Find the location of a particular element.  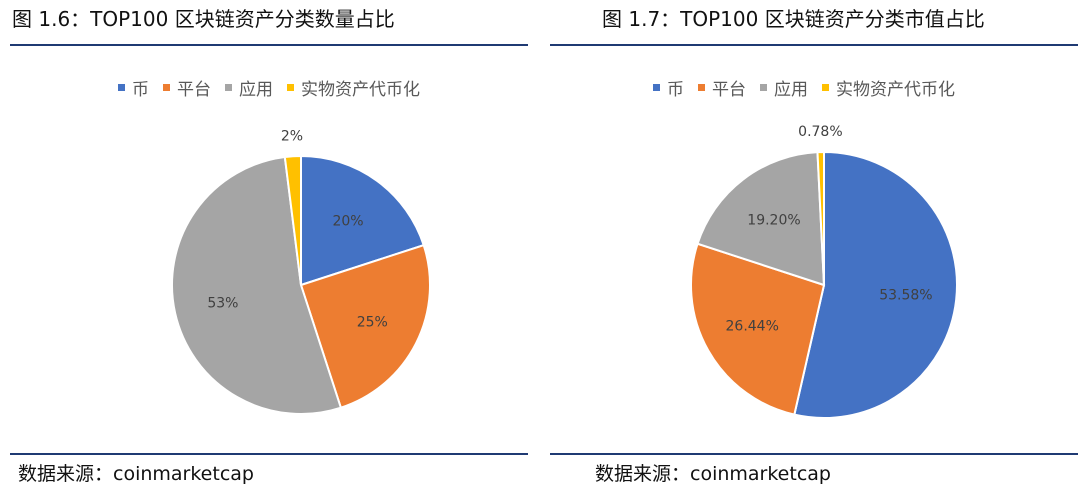

data-label: 53.58% is located at coordinates (905, 295).